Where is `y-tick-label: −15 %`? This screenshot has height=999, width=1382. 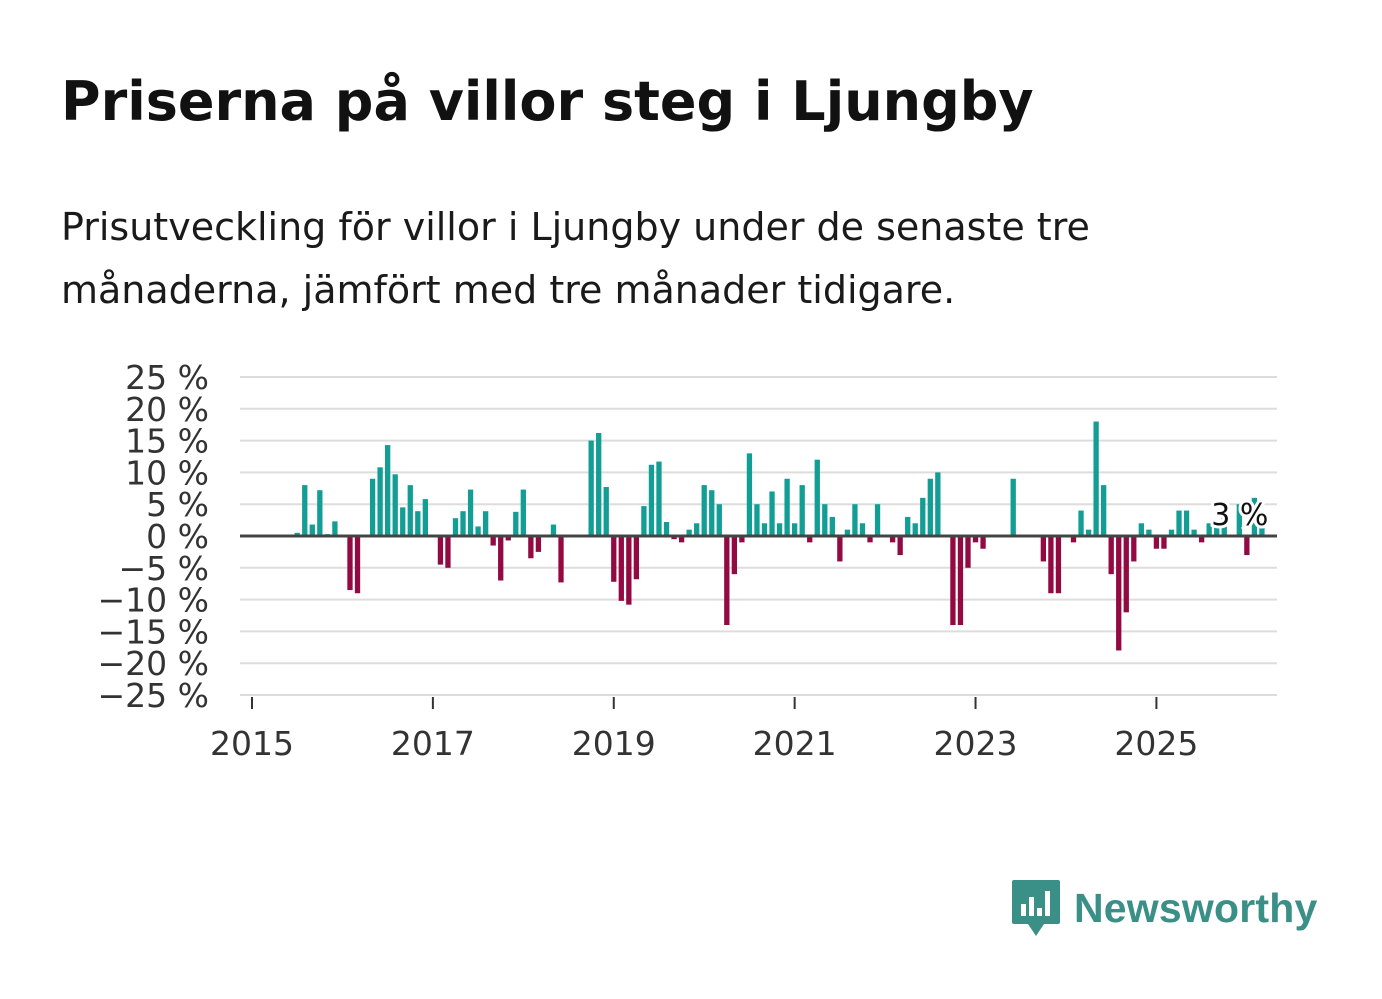
y-tick-label: −15 % is located at coordinates (154, 631).